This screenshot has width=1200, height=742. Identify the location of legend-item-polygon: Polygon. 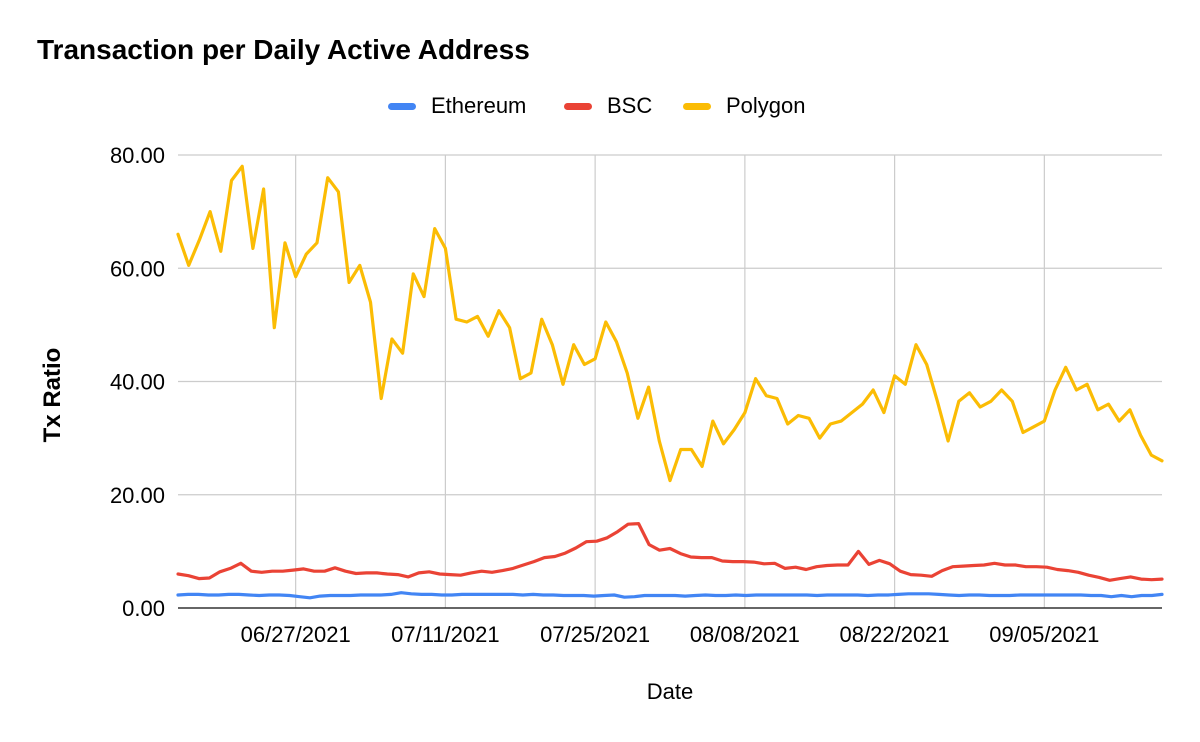
(744, 106).